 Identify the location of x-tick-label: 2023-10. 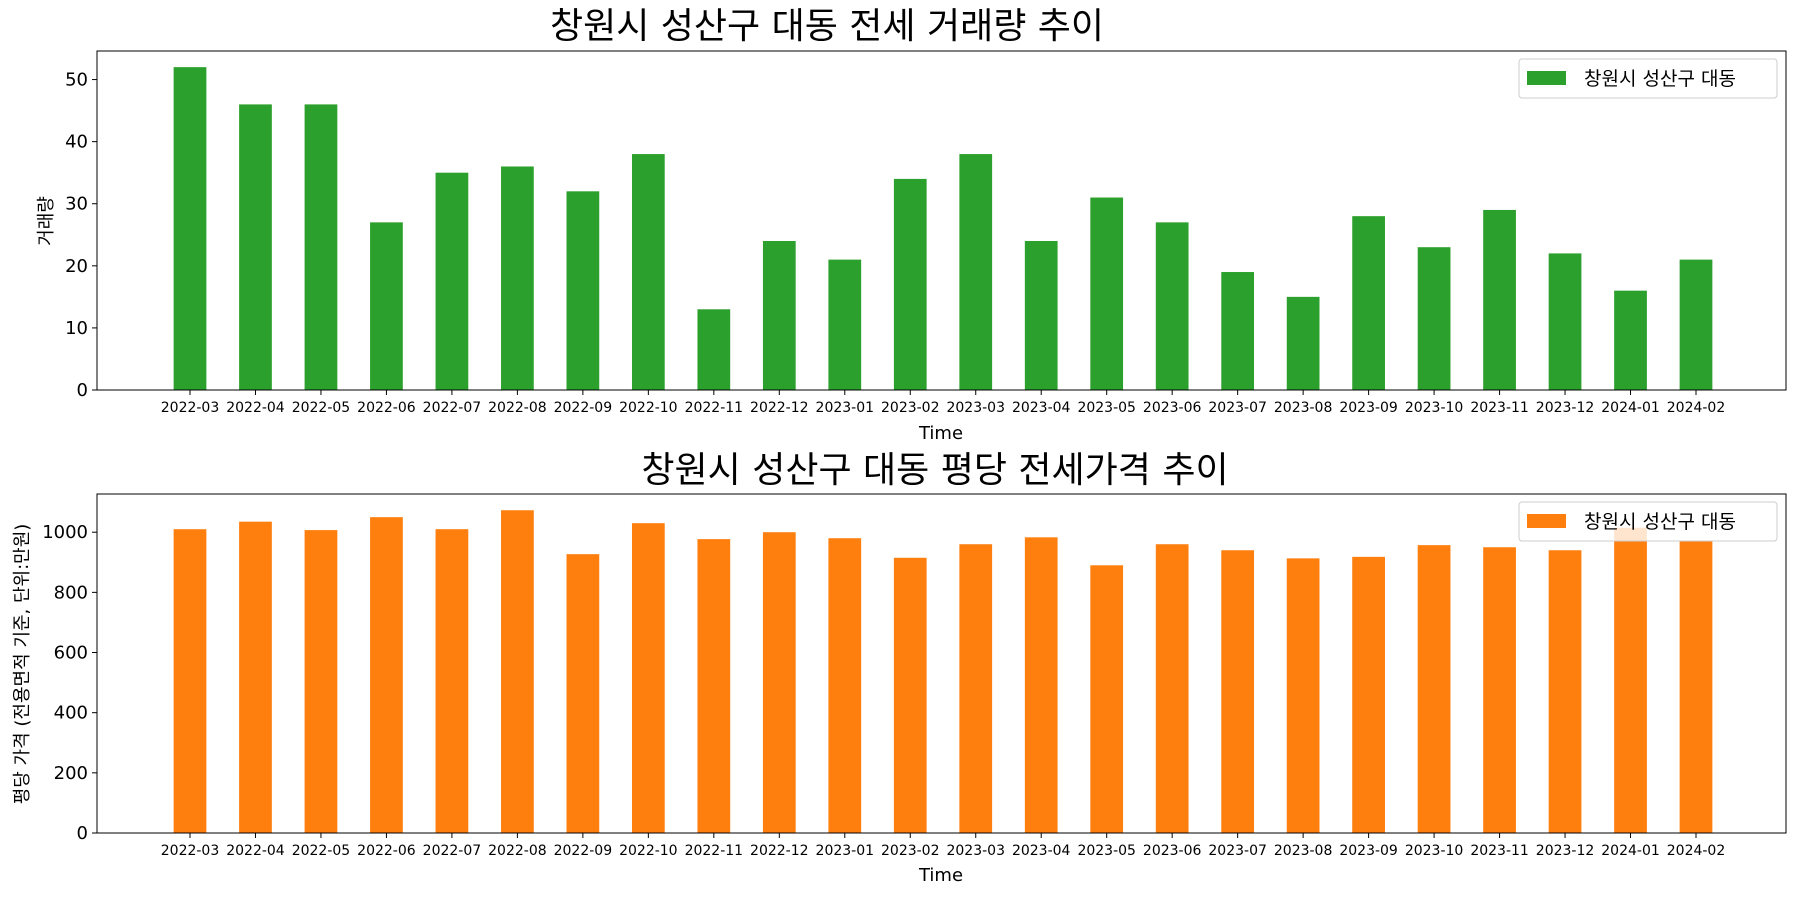
(1434, 851).